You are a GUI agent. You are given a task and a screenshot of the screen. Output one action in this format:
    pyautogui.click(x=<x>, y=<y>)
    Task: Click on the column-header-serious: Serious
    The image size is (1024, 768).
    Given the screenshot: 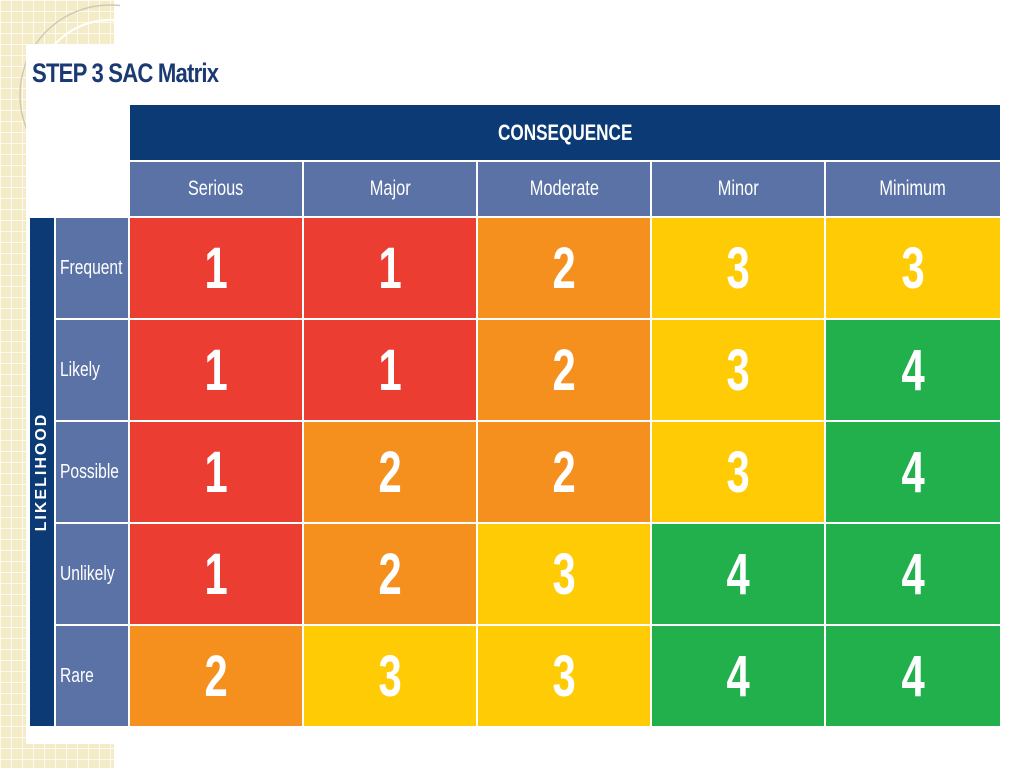 What is the action you would take?
    pyautogui.click(x=216, y=189)
    